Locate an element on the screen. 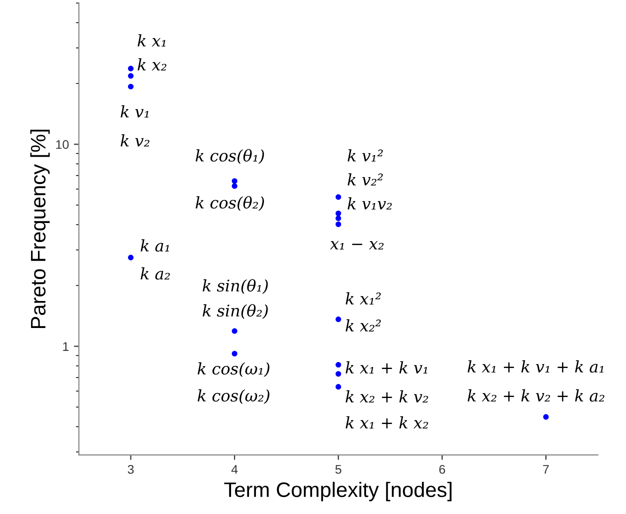 The image size is (626, 514). annotation: k x₂ + k v₂ + k a₂ is located at coordinates (536, 395).